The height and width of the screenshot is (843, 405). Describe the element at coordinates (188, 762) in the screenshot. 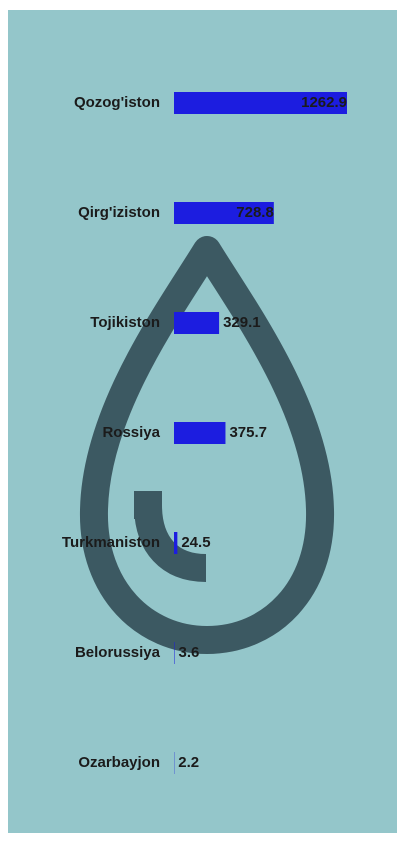

I see `value-label: 2.2` at that location.